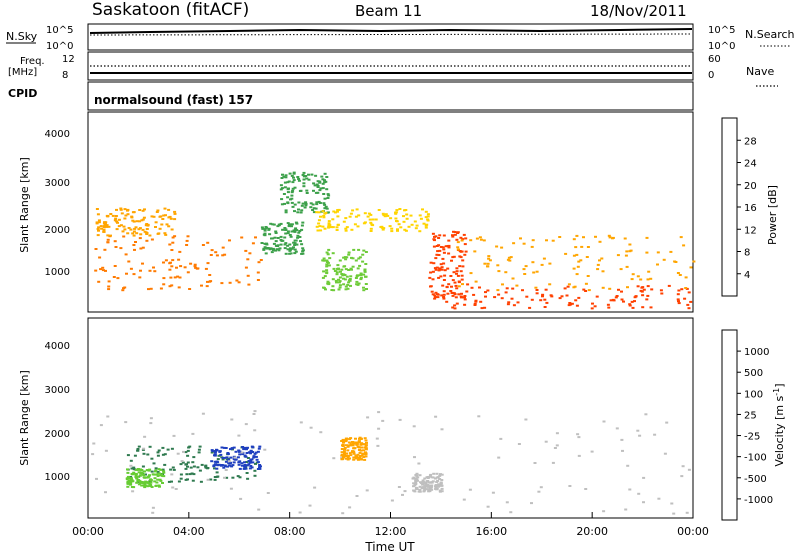 The width and height of the screenshot is (800, 554). Describe the element at coordinates (189, 531) in the screenshot. I see `x-tick-label: 04:00` at that location.